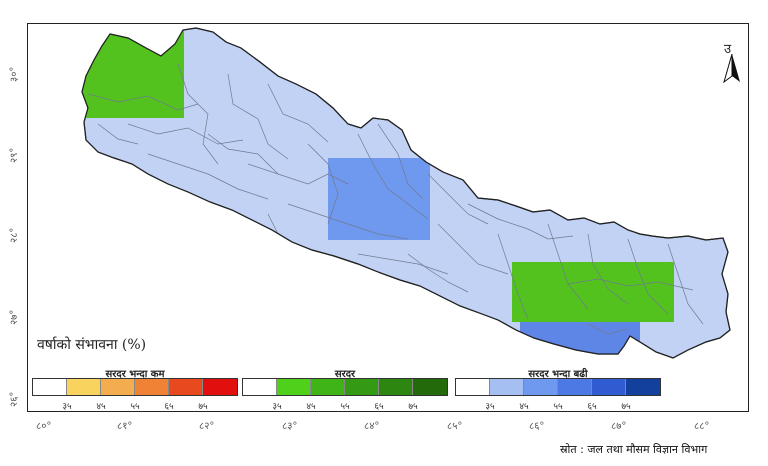 The height and width of the screenshot is (466, 768). What do you see at coordinates (379, 199) in the screenshot?
I see `region-central-above-normal` at bounding box center [379, 199].